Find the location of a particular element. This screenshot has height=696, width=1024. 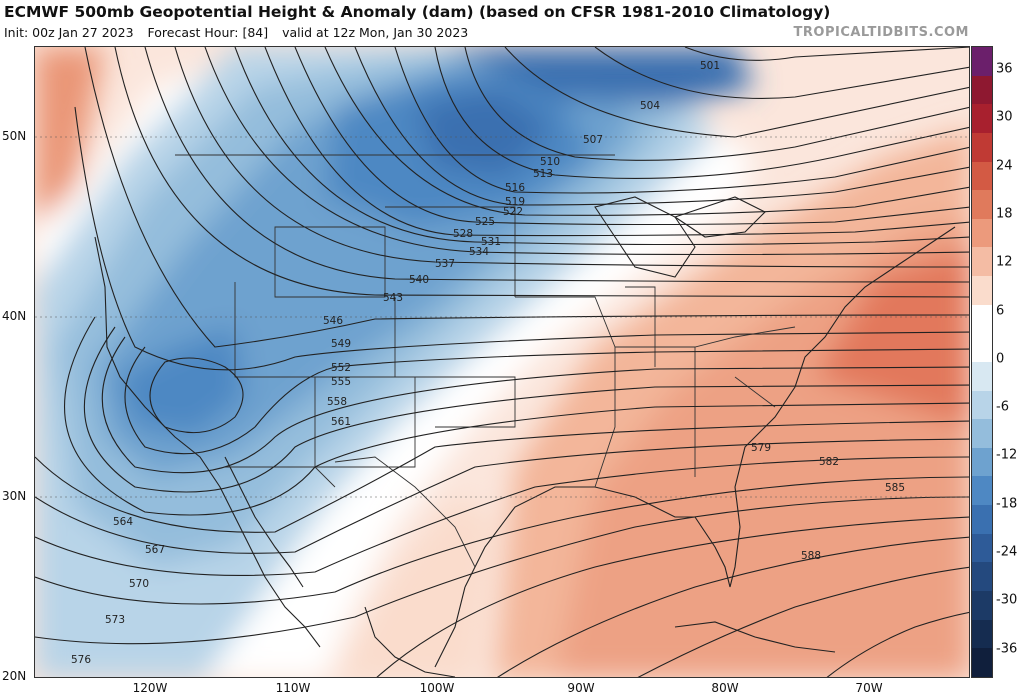

init-time: Init: 00z Jan 27 2023 is located at coordinates (69, 32).